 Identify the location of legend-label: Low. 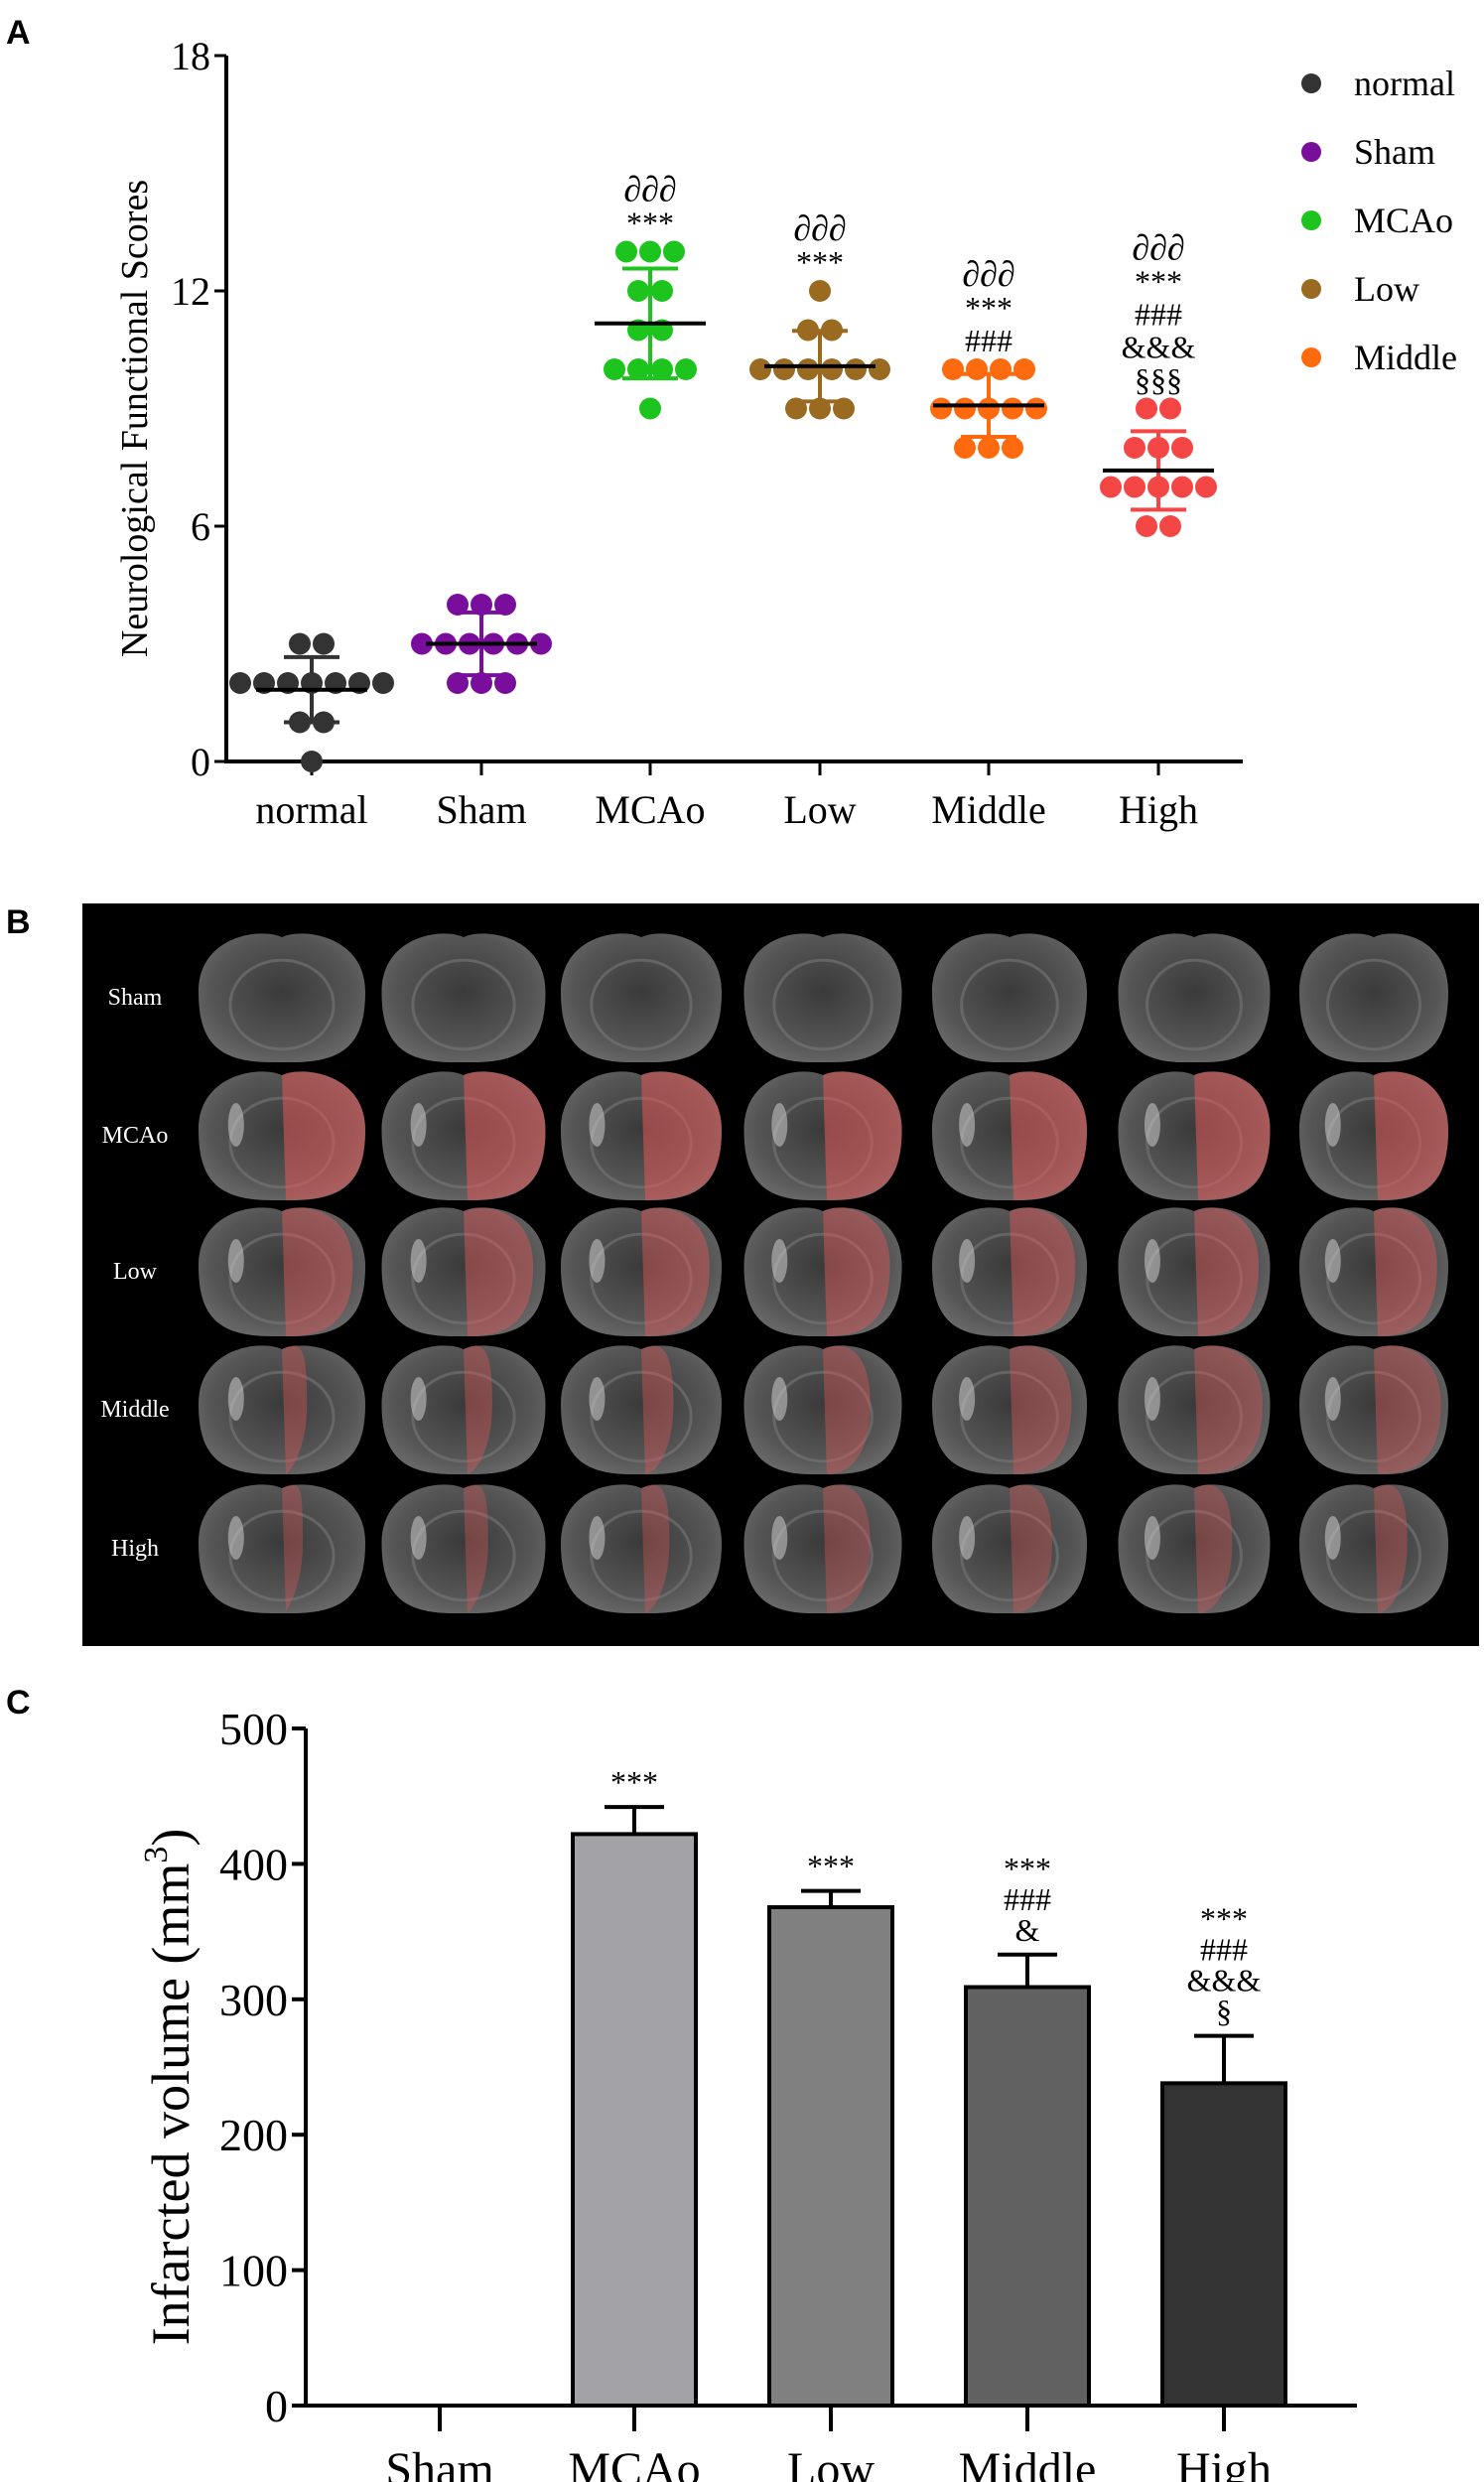
(1386, 289).